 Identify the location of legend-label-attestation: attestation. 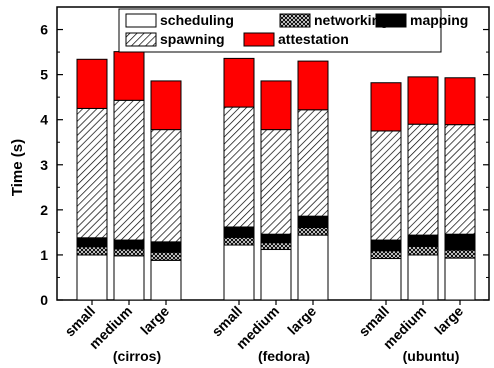
(313, 39).